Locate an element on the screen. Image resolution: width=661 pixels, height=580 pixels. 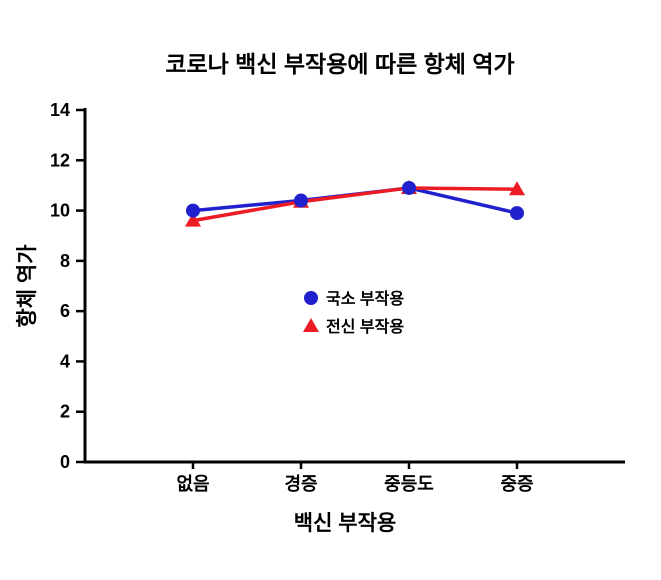
legend-marker-systemic is located at coordinates (311, 325).